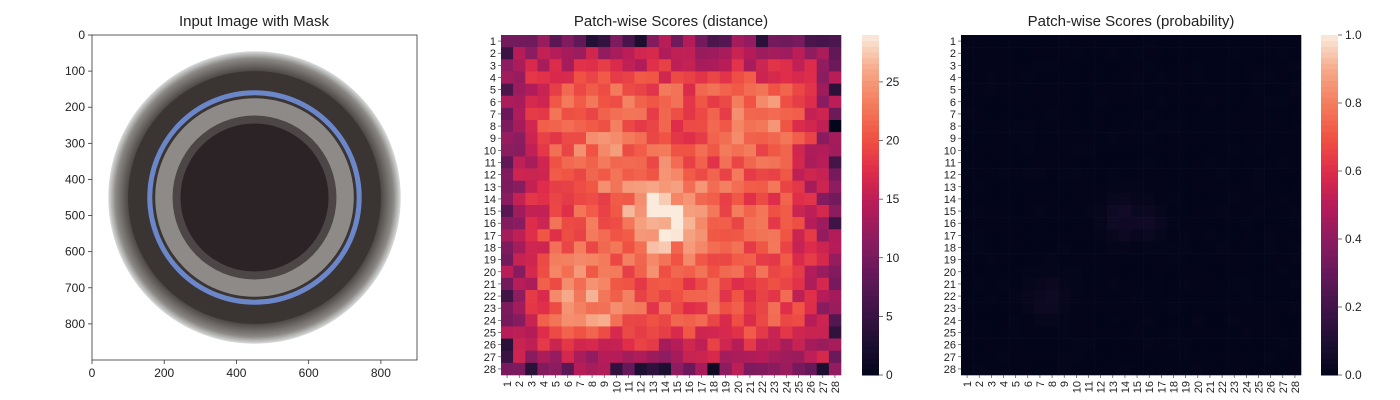 This screenshot has height=400, width=1400. Describe the element at coordinates (992, 384) in the screenshot. I see `col-label: 3` at that location.